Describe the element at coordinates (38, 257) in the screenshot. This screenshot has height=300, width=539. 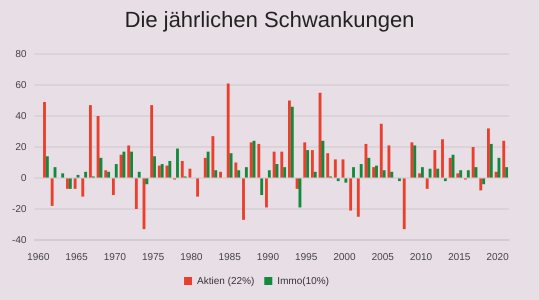
I see `x-tick-label: 1960` at that location.